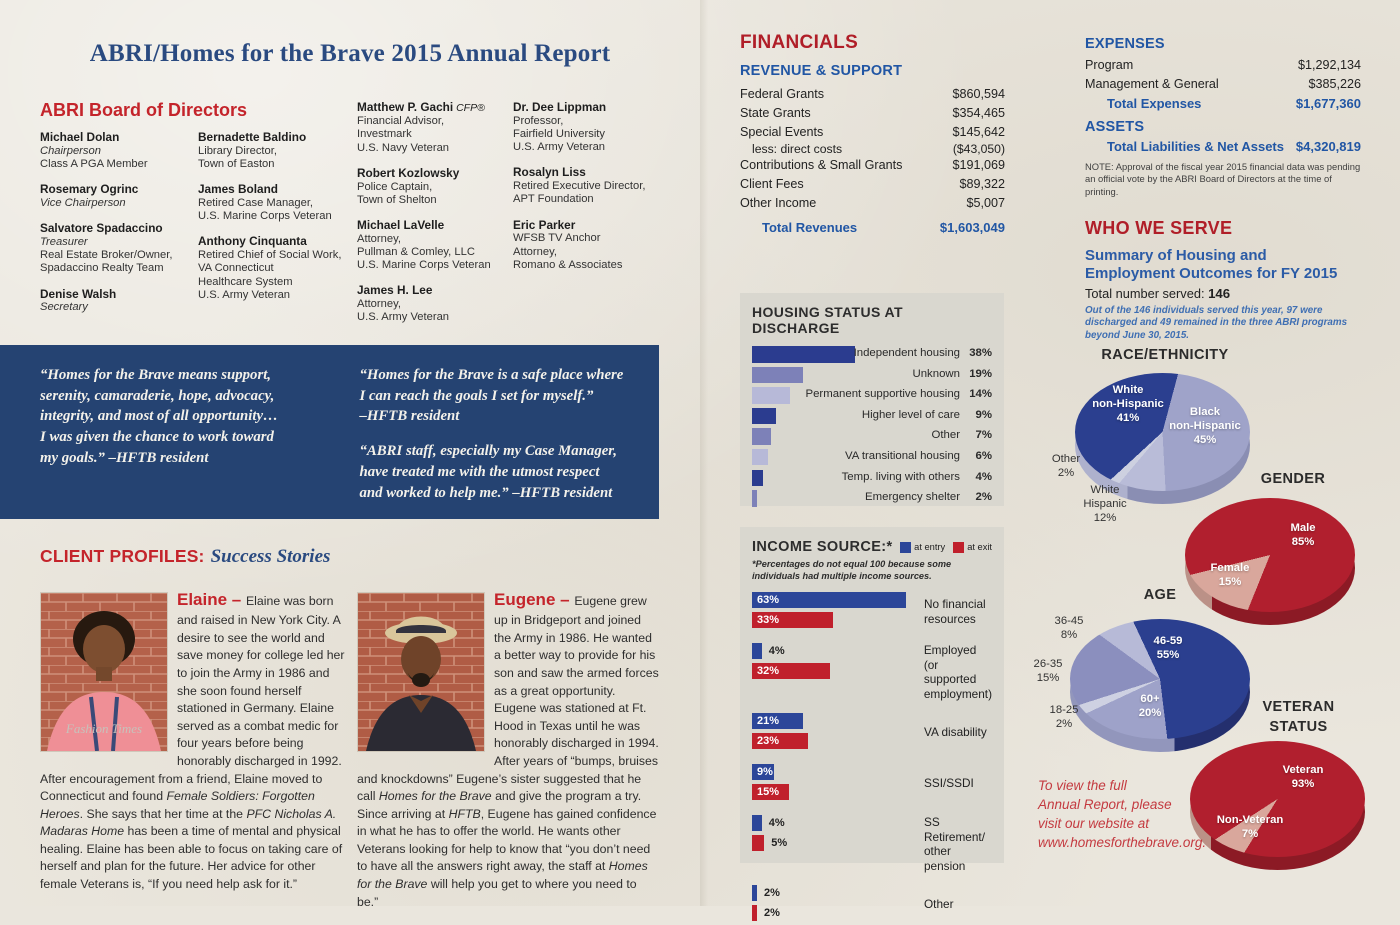  I want to click on income-bar: 32%, so click(791, 670).